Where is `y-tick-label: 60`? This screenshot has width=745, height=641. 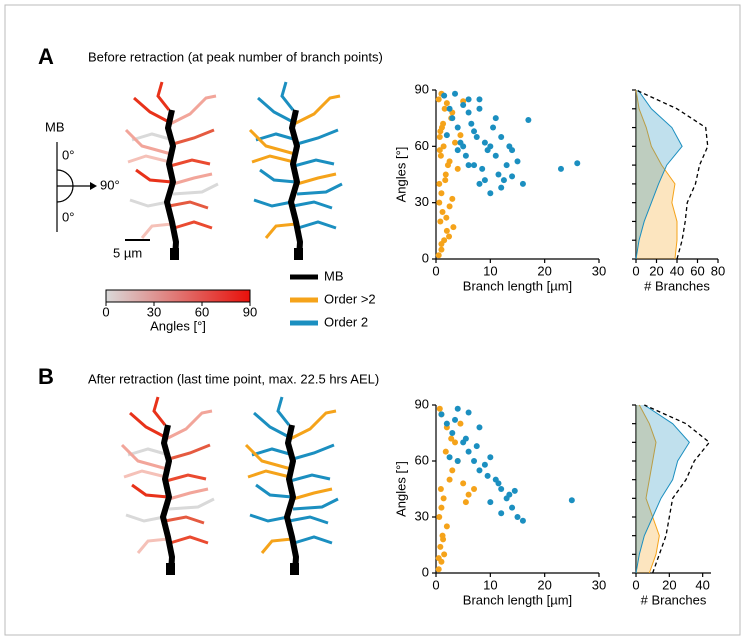 y-tick-label: 60 is located at coordinates (422, 459).